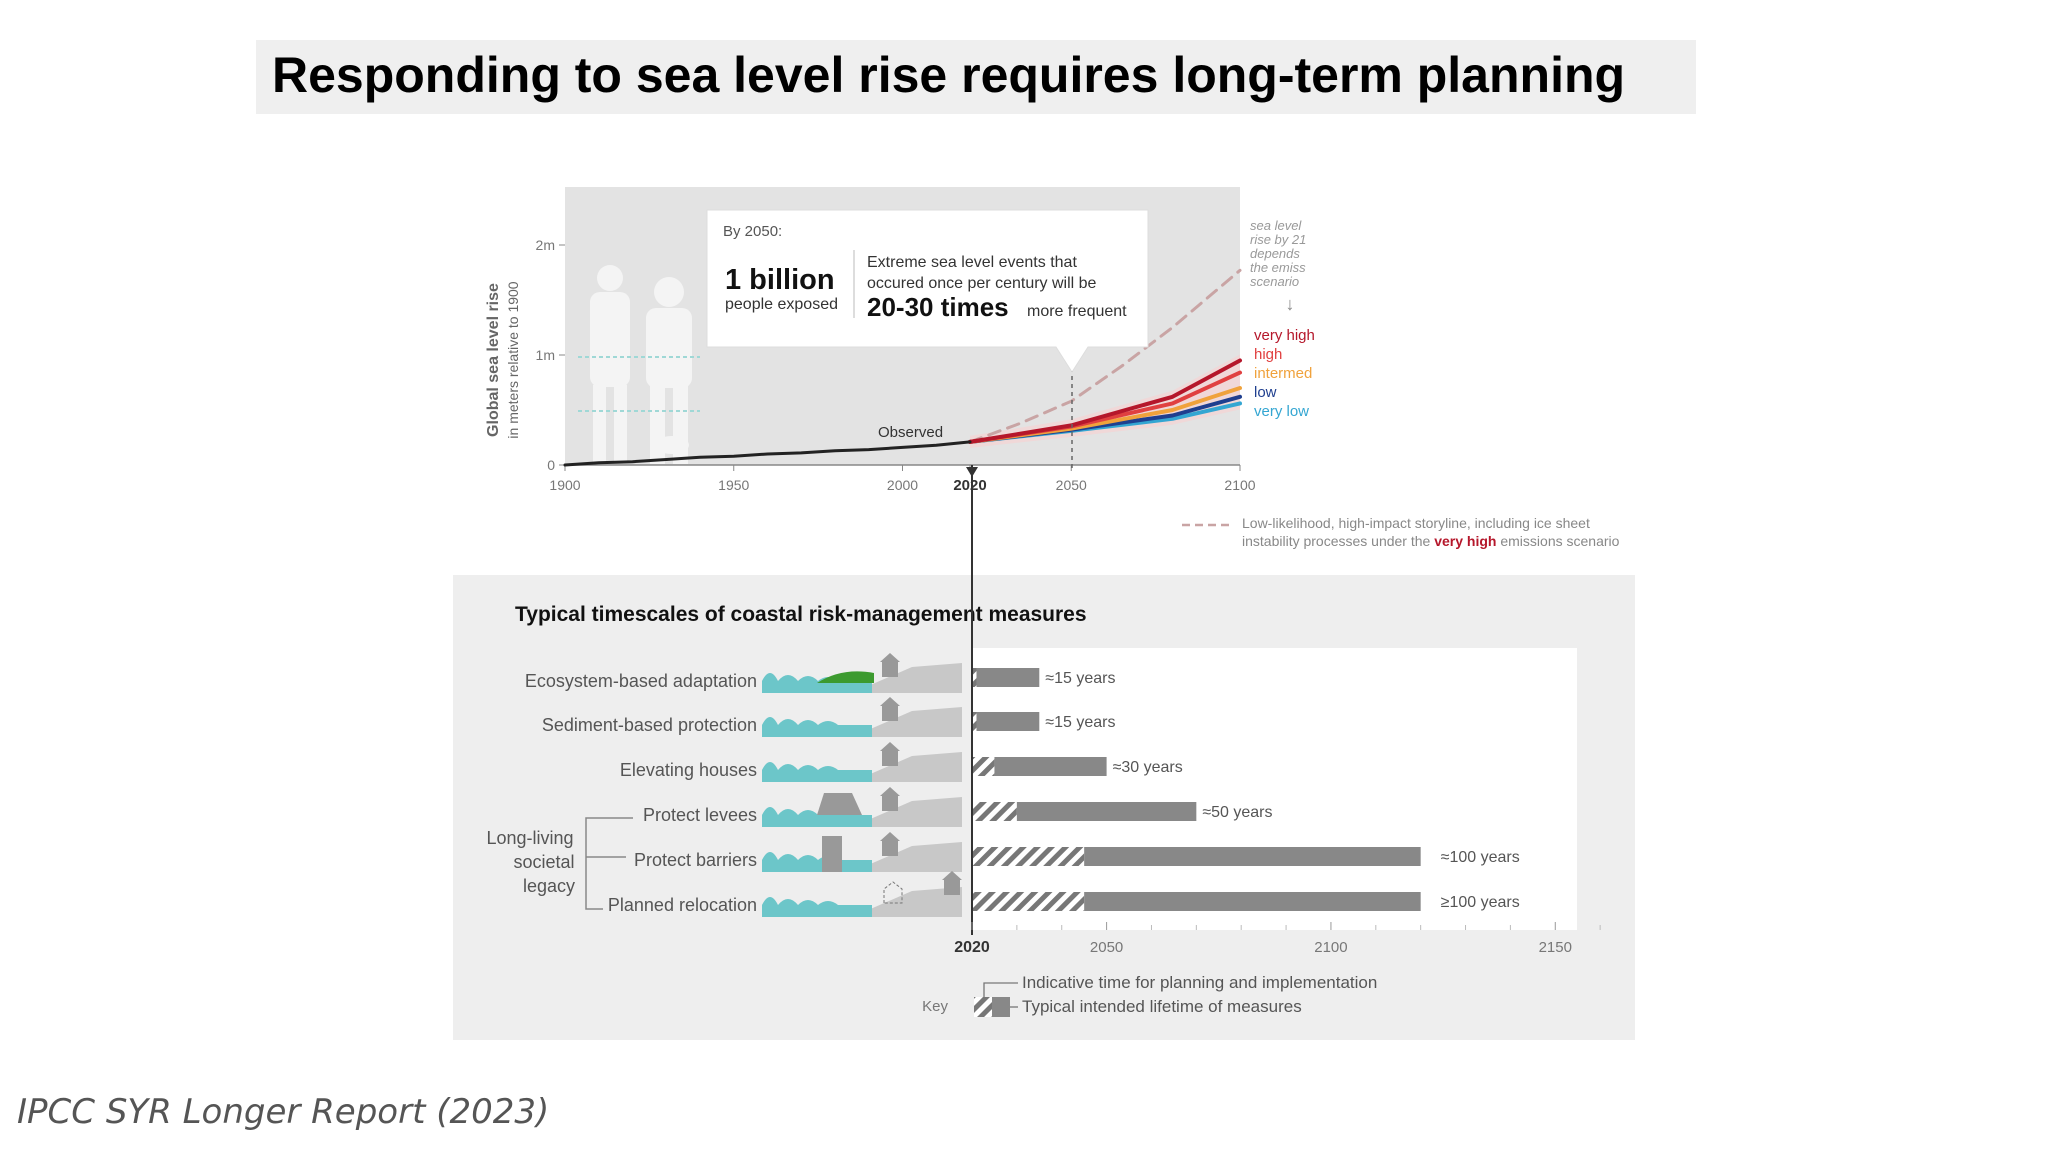 The height and width of the screenshot is (1152, 2048). What do you see at coordinates (972, 947) in the screenshot?
I see `bottom-x-tick-label: 2020` at bounding box center [972, 947].